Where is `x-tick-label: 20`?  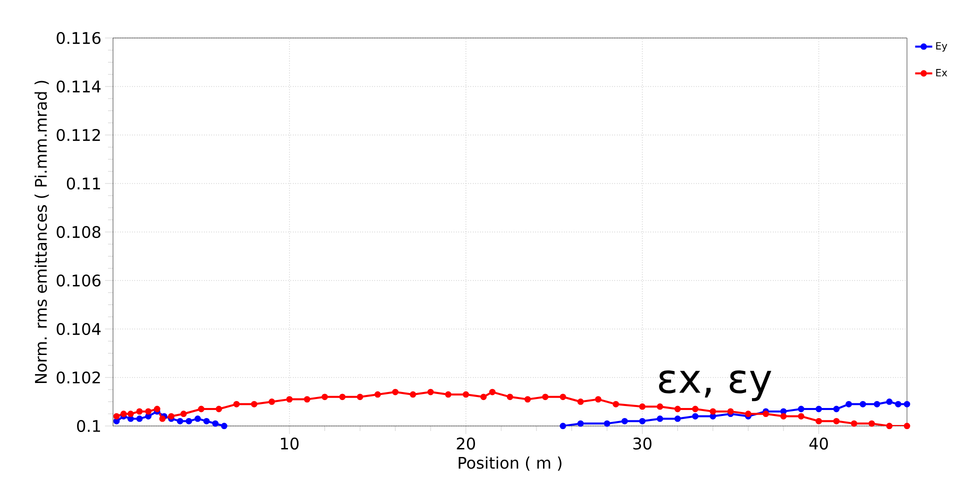
x-tick-label: 20 is located at coordinates (465, 444).